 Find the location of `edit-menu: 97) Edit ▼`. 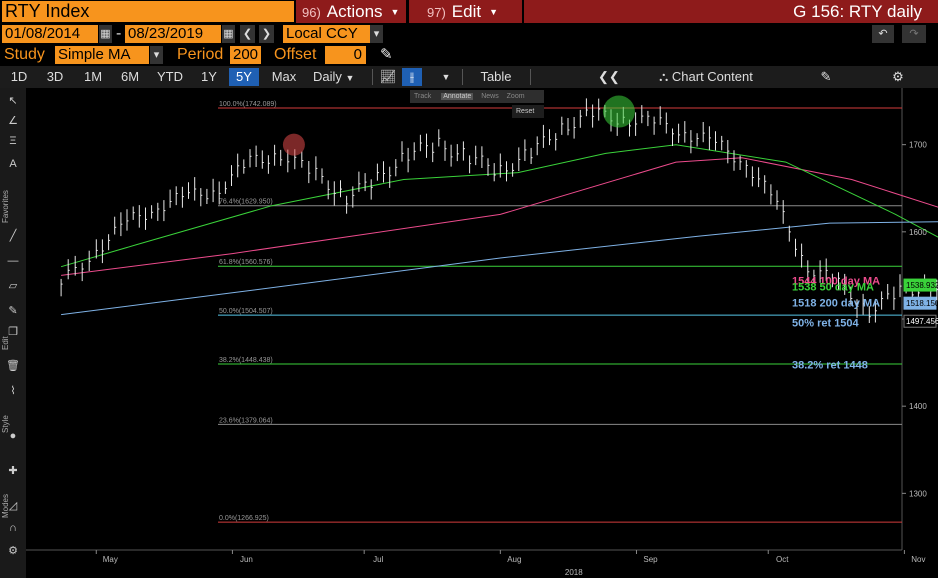

edit-menu: 97) Edit ▼ is located at coordinates (465, 11).